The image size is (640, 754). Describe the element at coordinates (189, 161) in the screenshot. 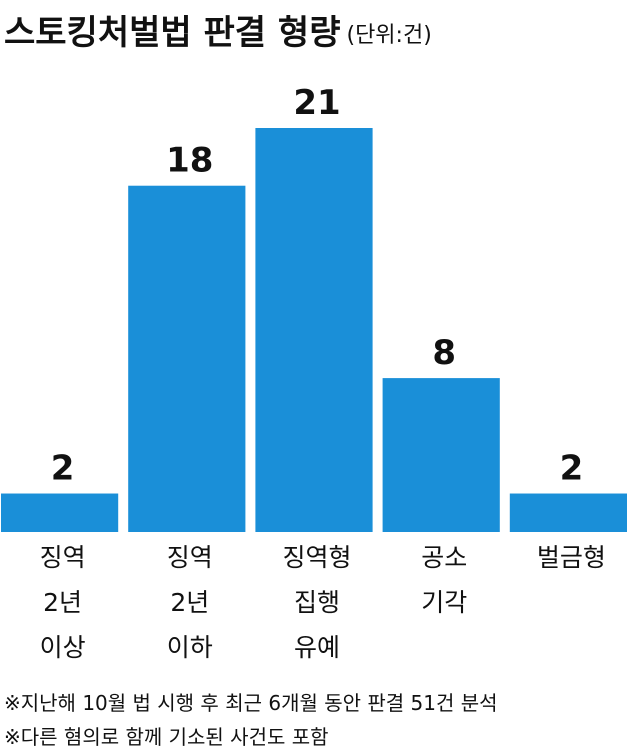

I see `value-label: 18` at that location.